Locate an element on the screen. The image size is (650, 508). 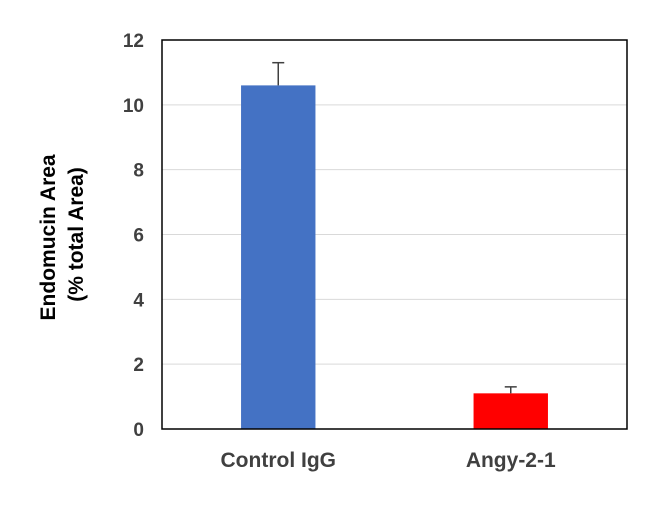
y-axis-title-line2: (% total Area) is located at coordinates (76, 234).